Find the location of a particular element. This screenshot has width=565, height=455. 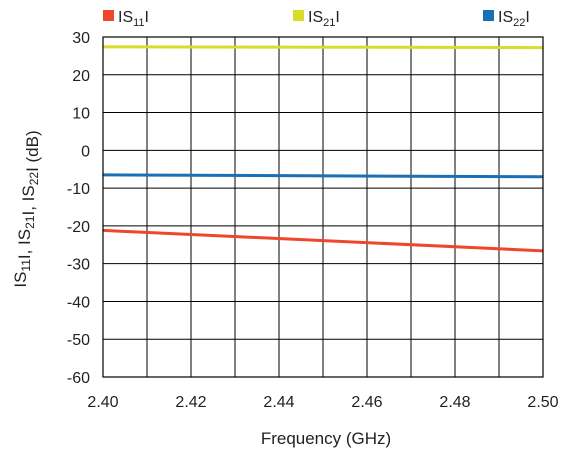

x-tick-labels: 2.40 2.42 2.44 2.46 2.48 2.50 is located at coordinates (322, 402).